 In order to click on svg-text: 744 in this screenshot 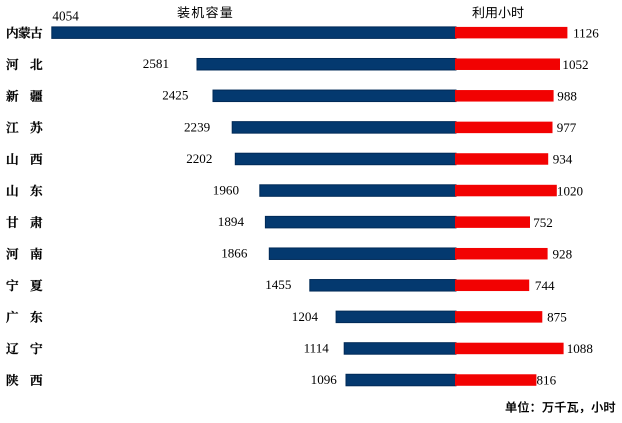, I will do `click(545, 285)`.